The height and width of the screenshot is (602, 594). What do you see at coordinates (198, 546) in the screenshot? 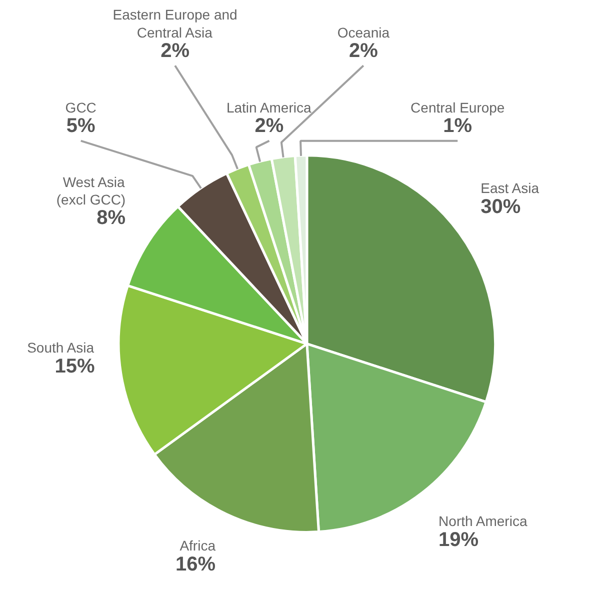
I see `slice-label: Africa` at bounding box center [198, 546].